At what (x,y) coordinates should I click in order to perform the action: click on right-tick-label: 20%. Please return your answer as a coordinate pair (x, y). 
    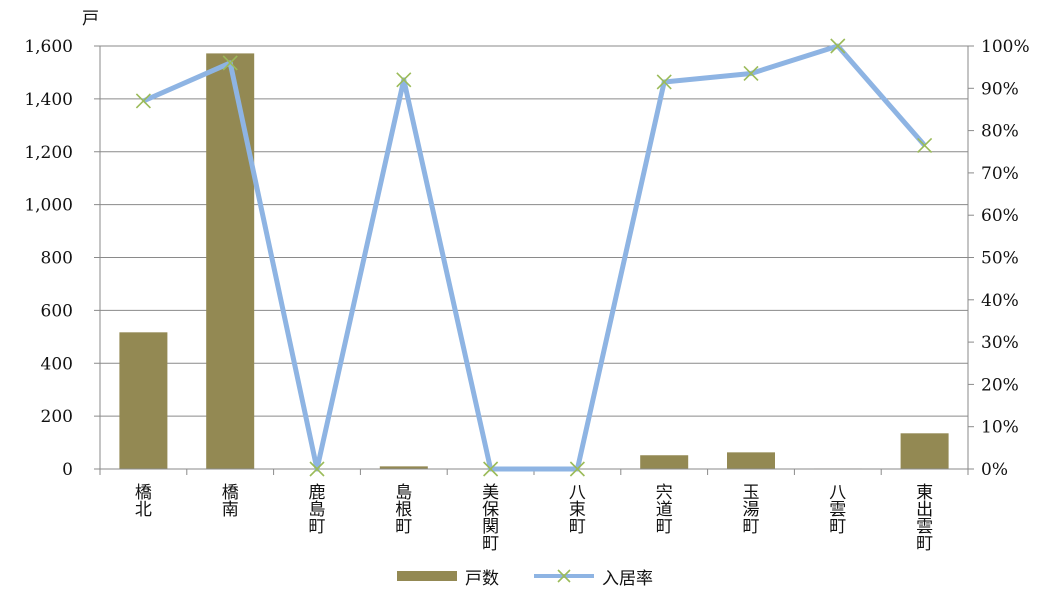
    Looking at the image, I should click on (1000, 385).